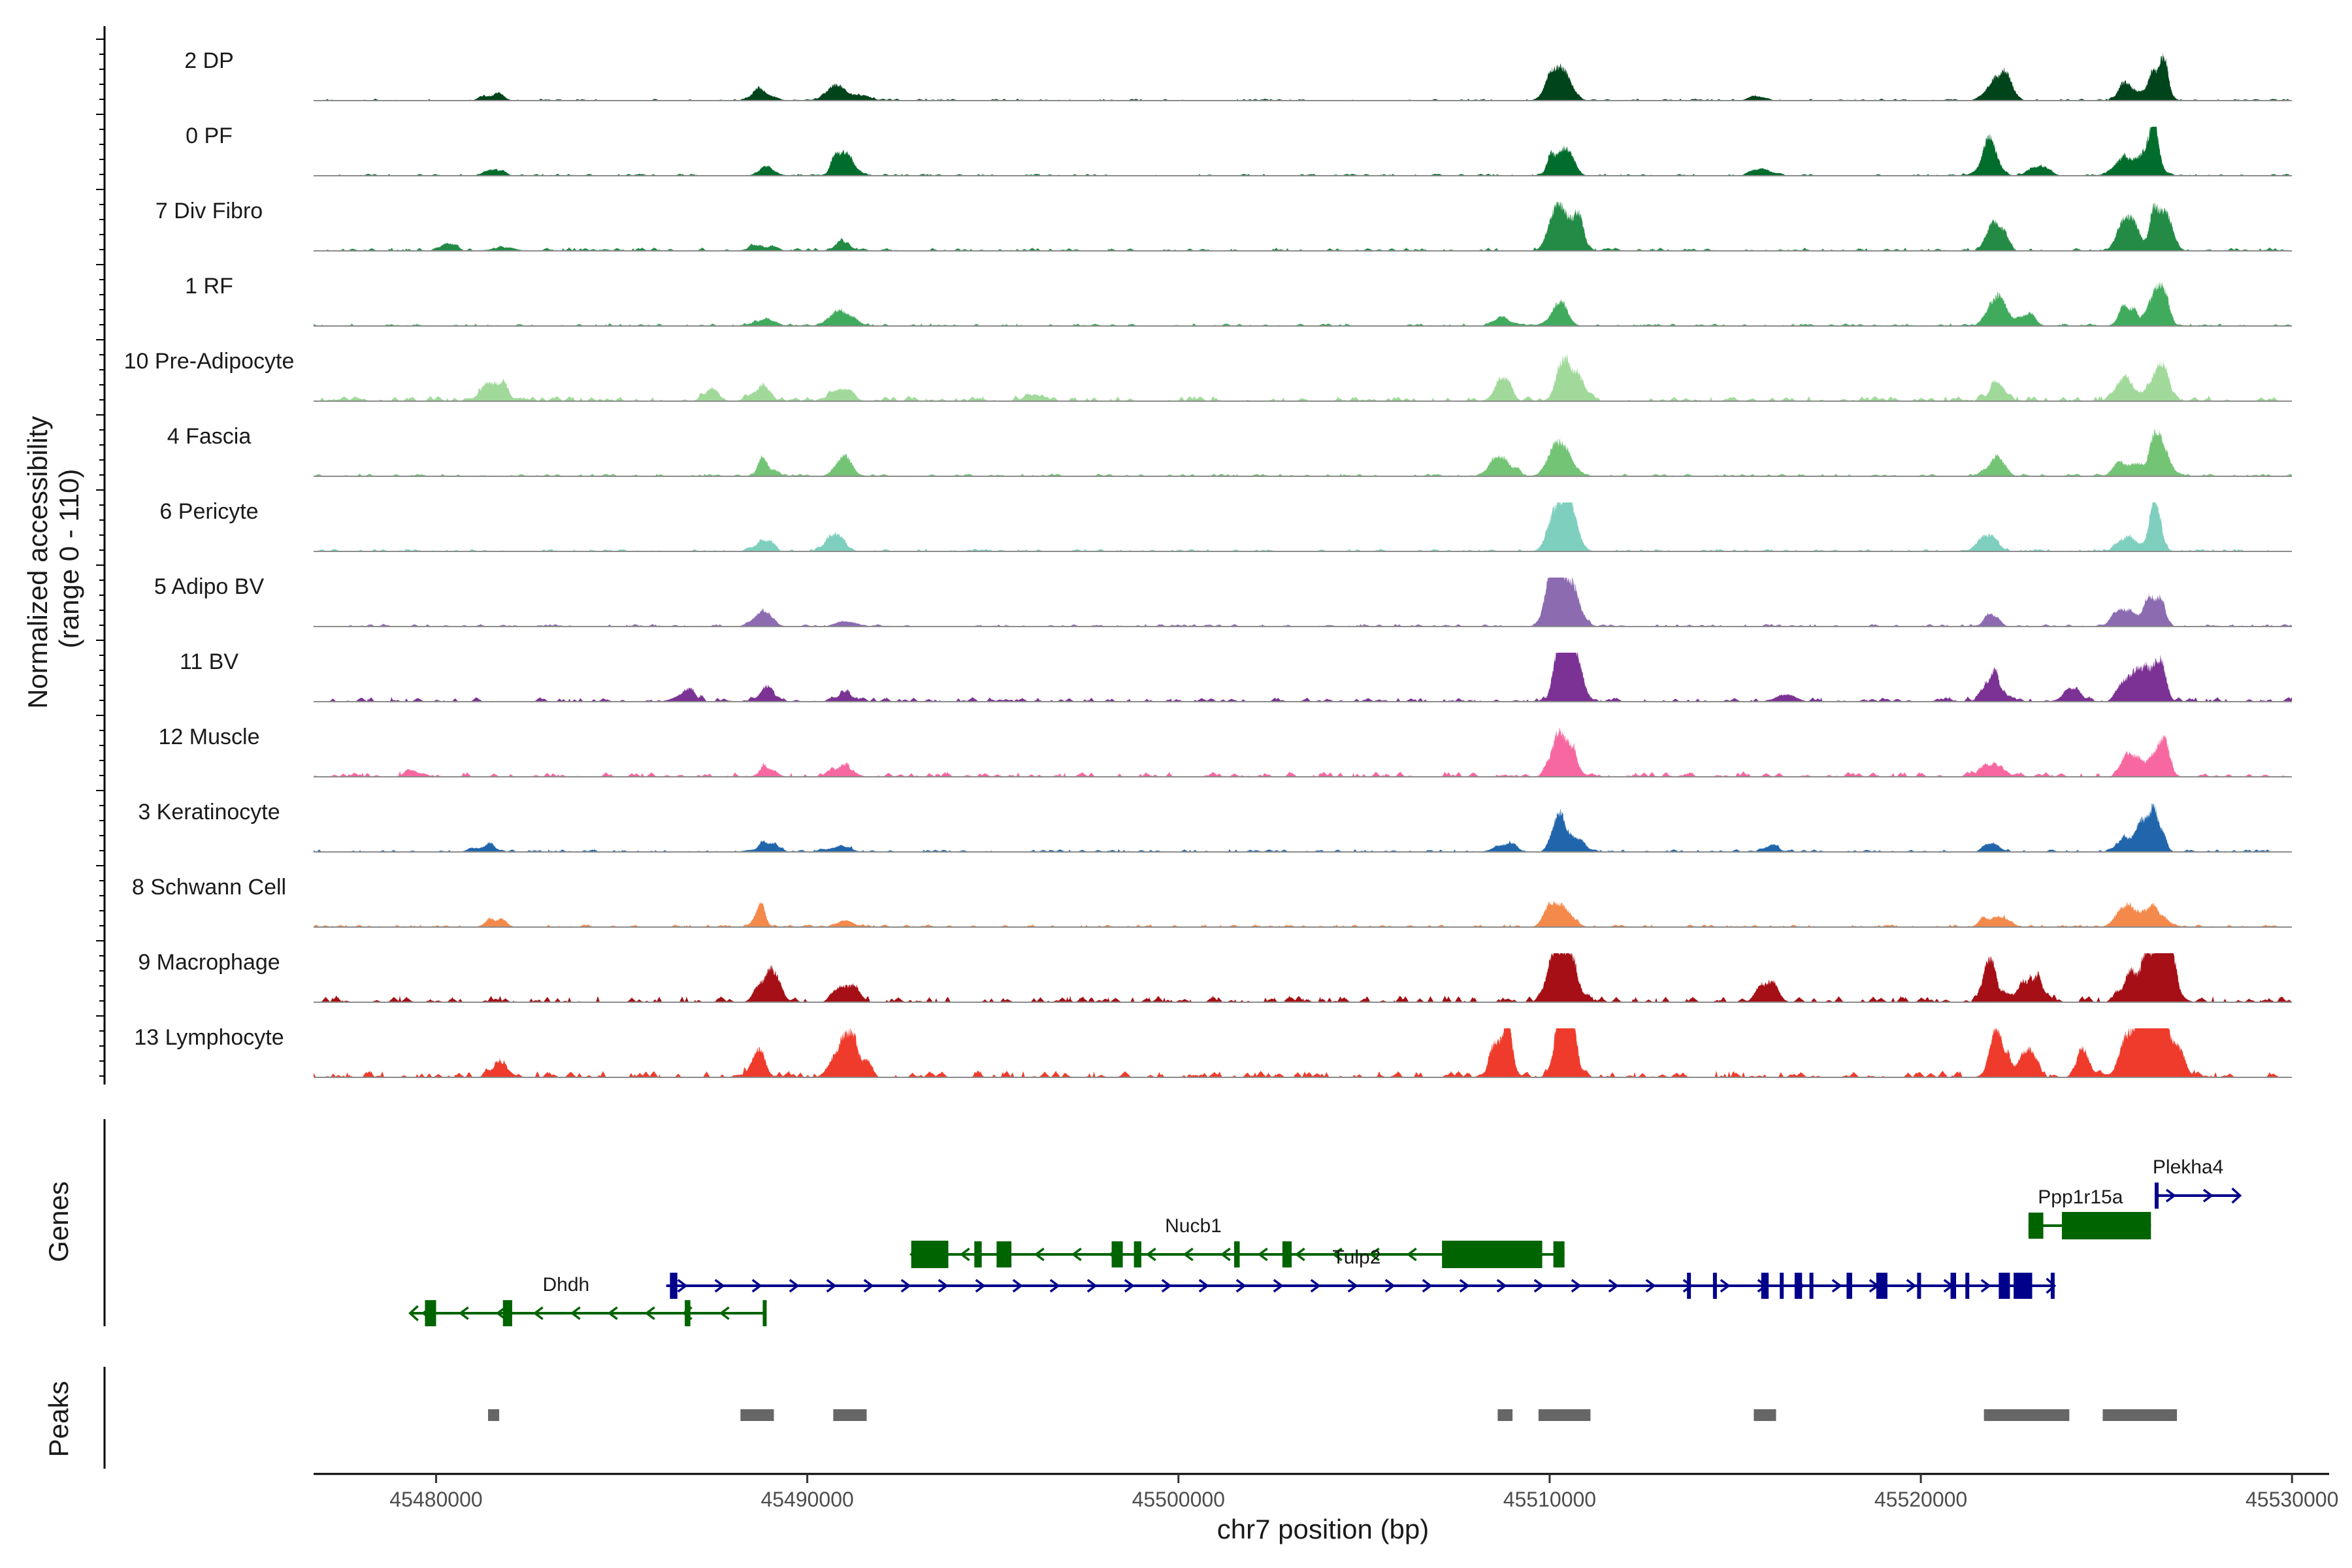 This screenshot has height=1568, width=2352. I want to click on track-9-macrophage: 9 Macrophage, so click(1215, 976).